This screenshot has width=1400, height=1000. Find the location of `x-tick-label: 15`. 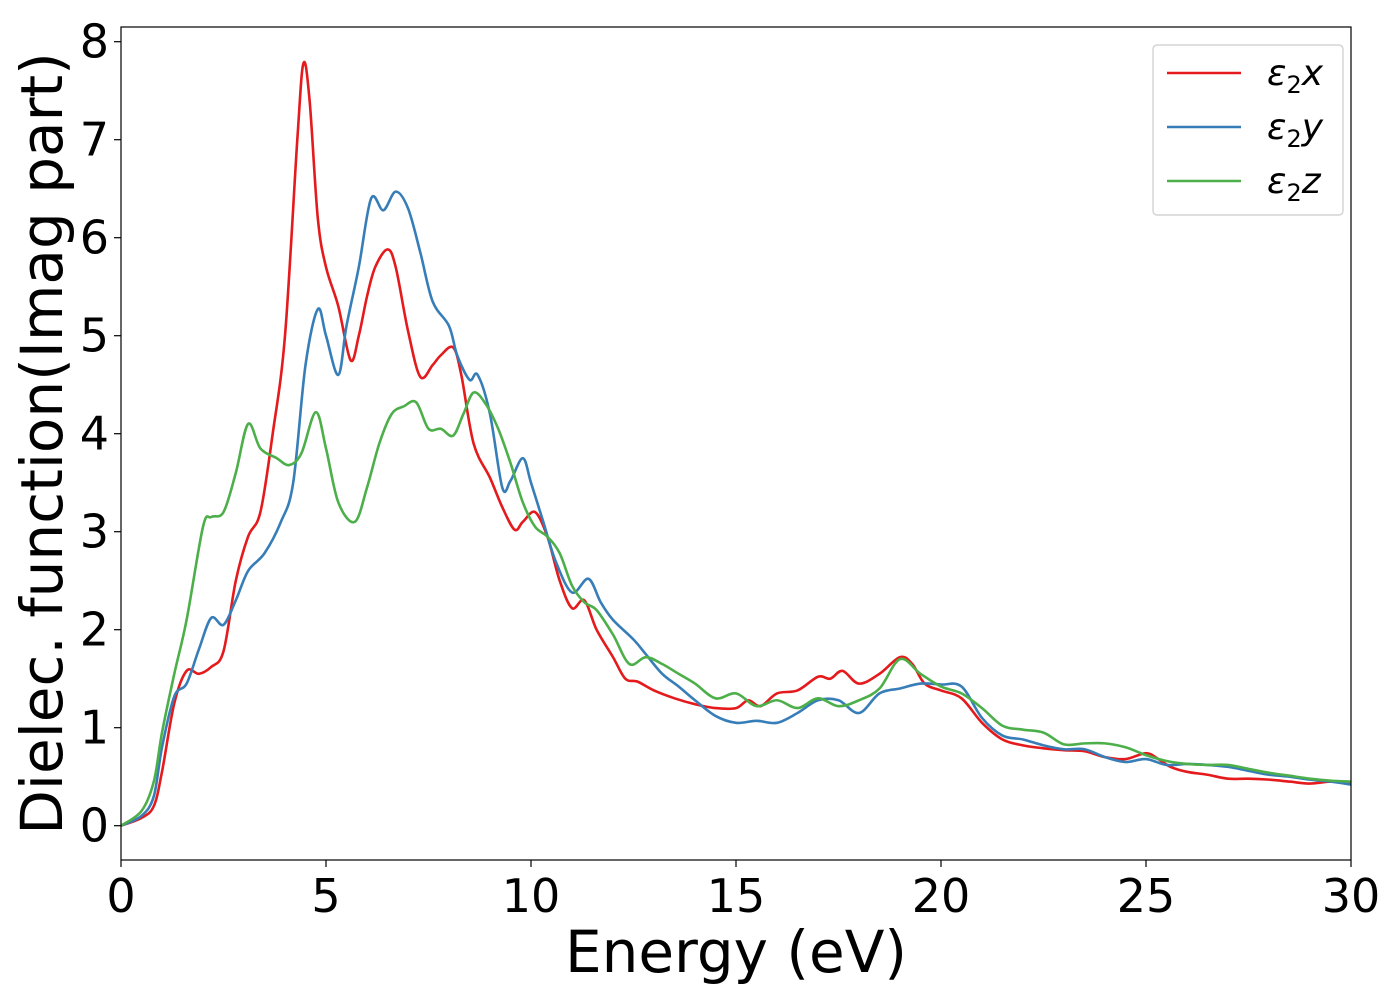

x-tick-label: 15 is located at coordinates (736, 896).